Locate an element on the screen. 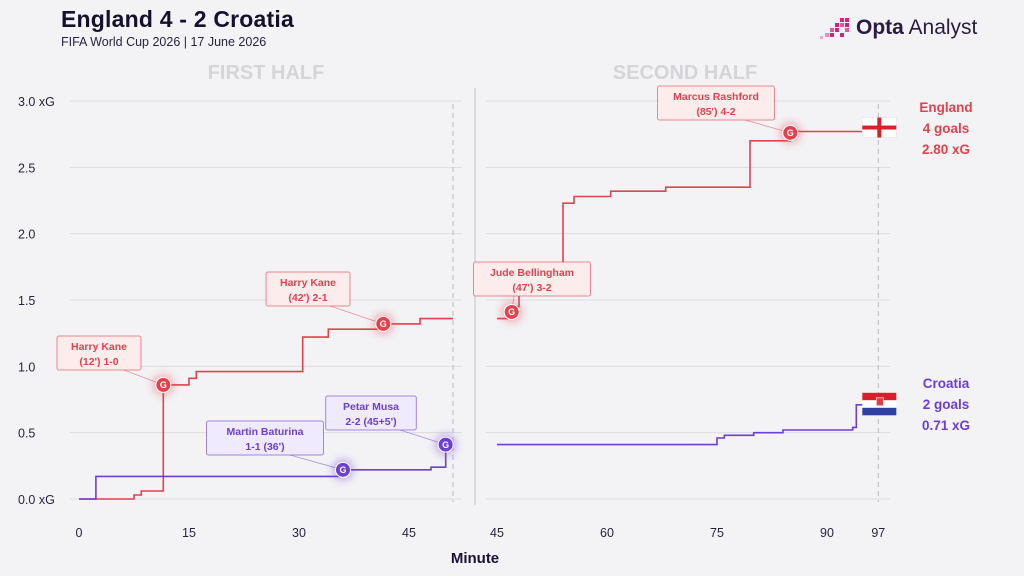 This screenshot has height=576, width=1024. half-label: SECOND HALF is located at coordinates (685, 73).